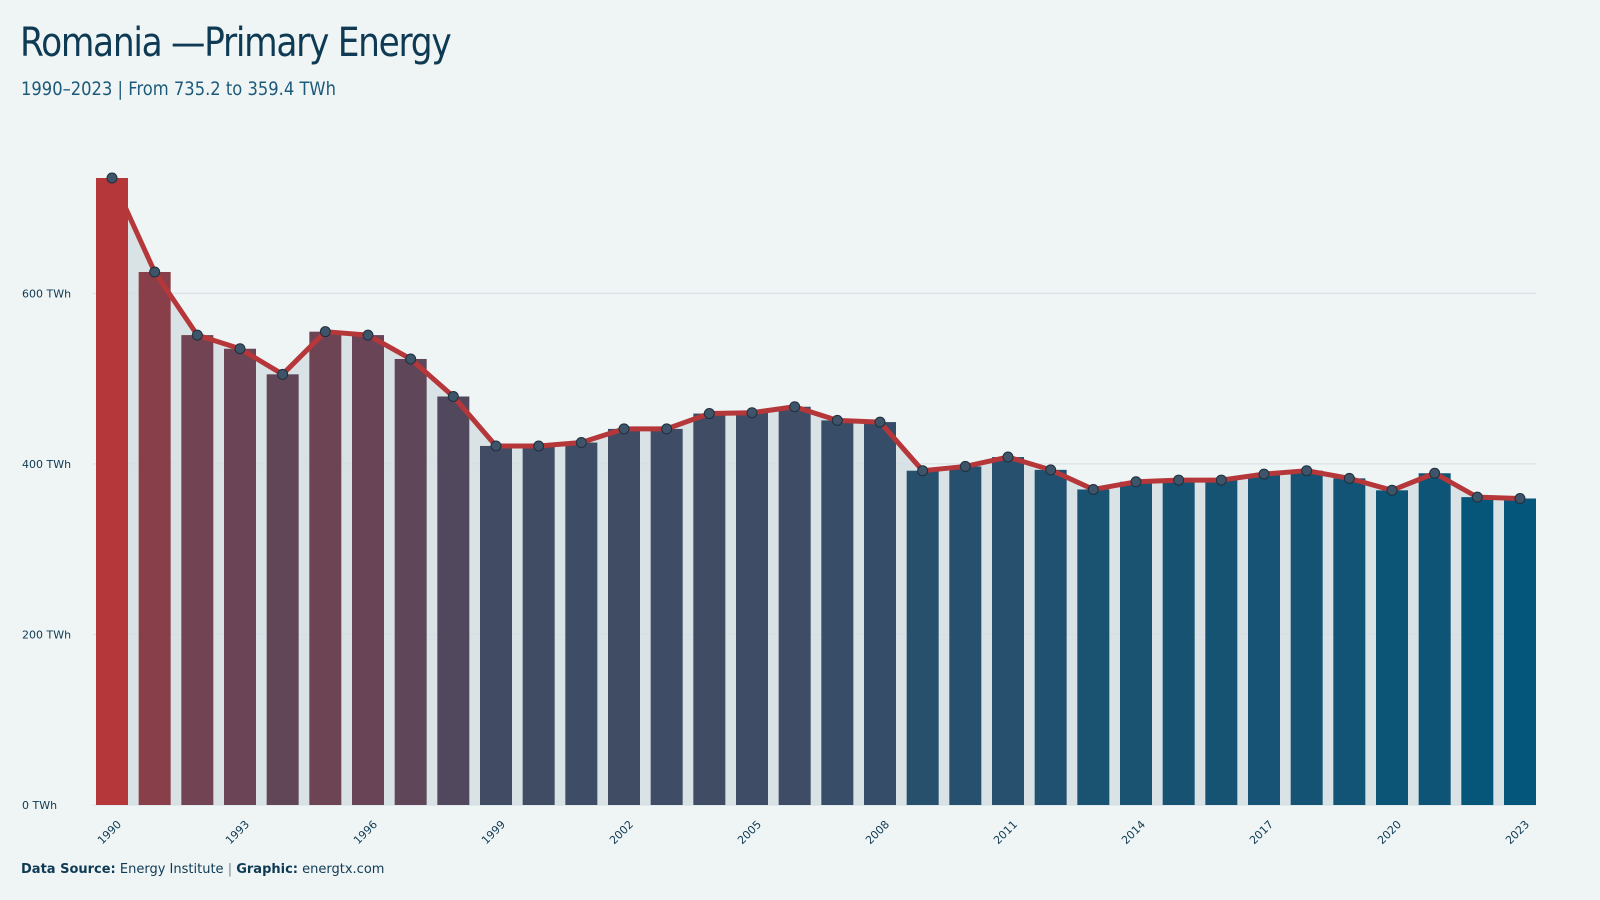 The width and height of the screenshot is (1600, 900). Describe the element at coordinates (621, 832) in the screenshot. I see `x-tick-label: 2002` at that location.